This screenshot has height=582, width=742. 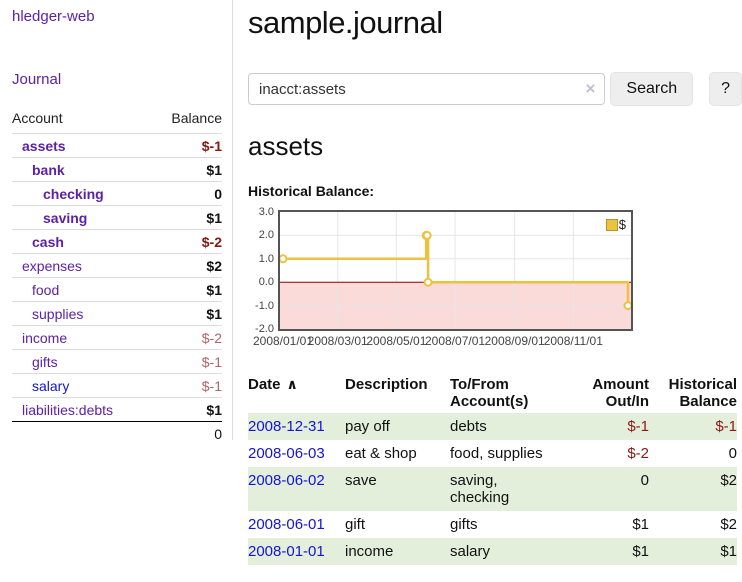 What do you see at coordinates (286, 426) in the screenshot?
I see `transaction-date-link: 2008-12-31` at bounding box center [286, 426].